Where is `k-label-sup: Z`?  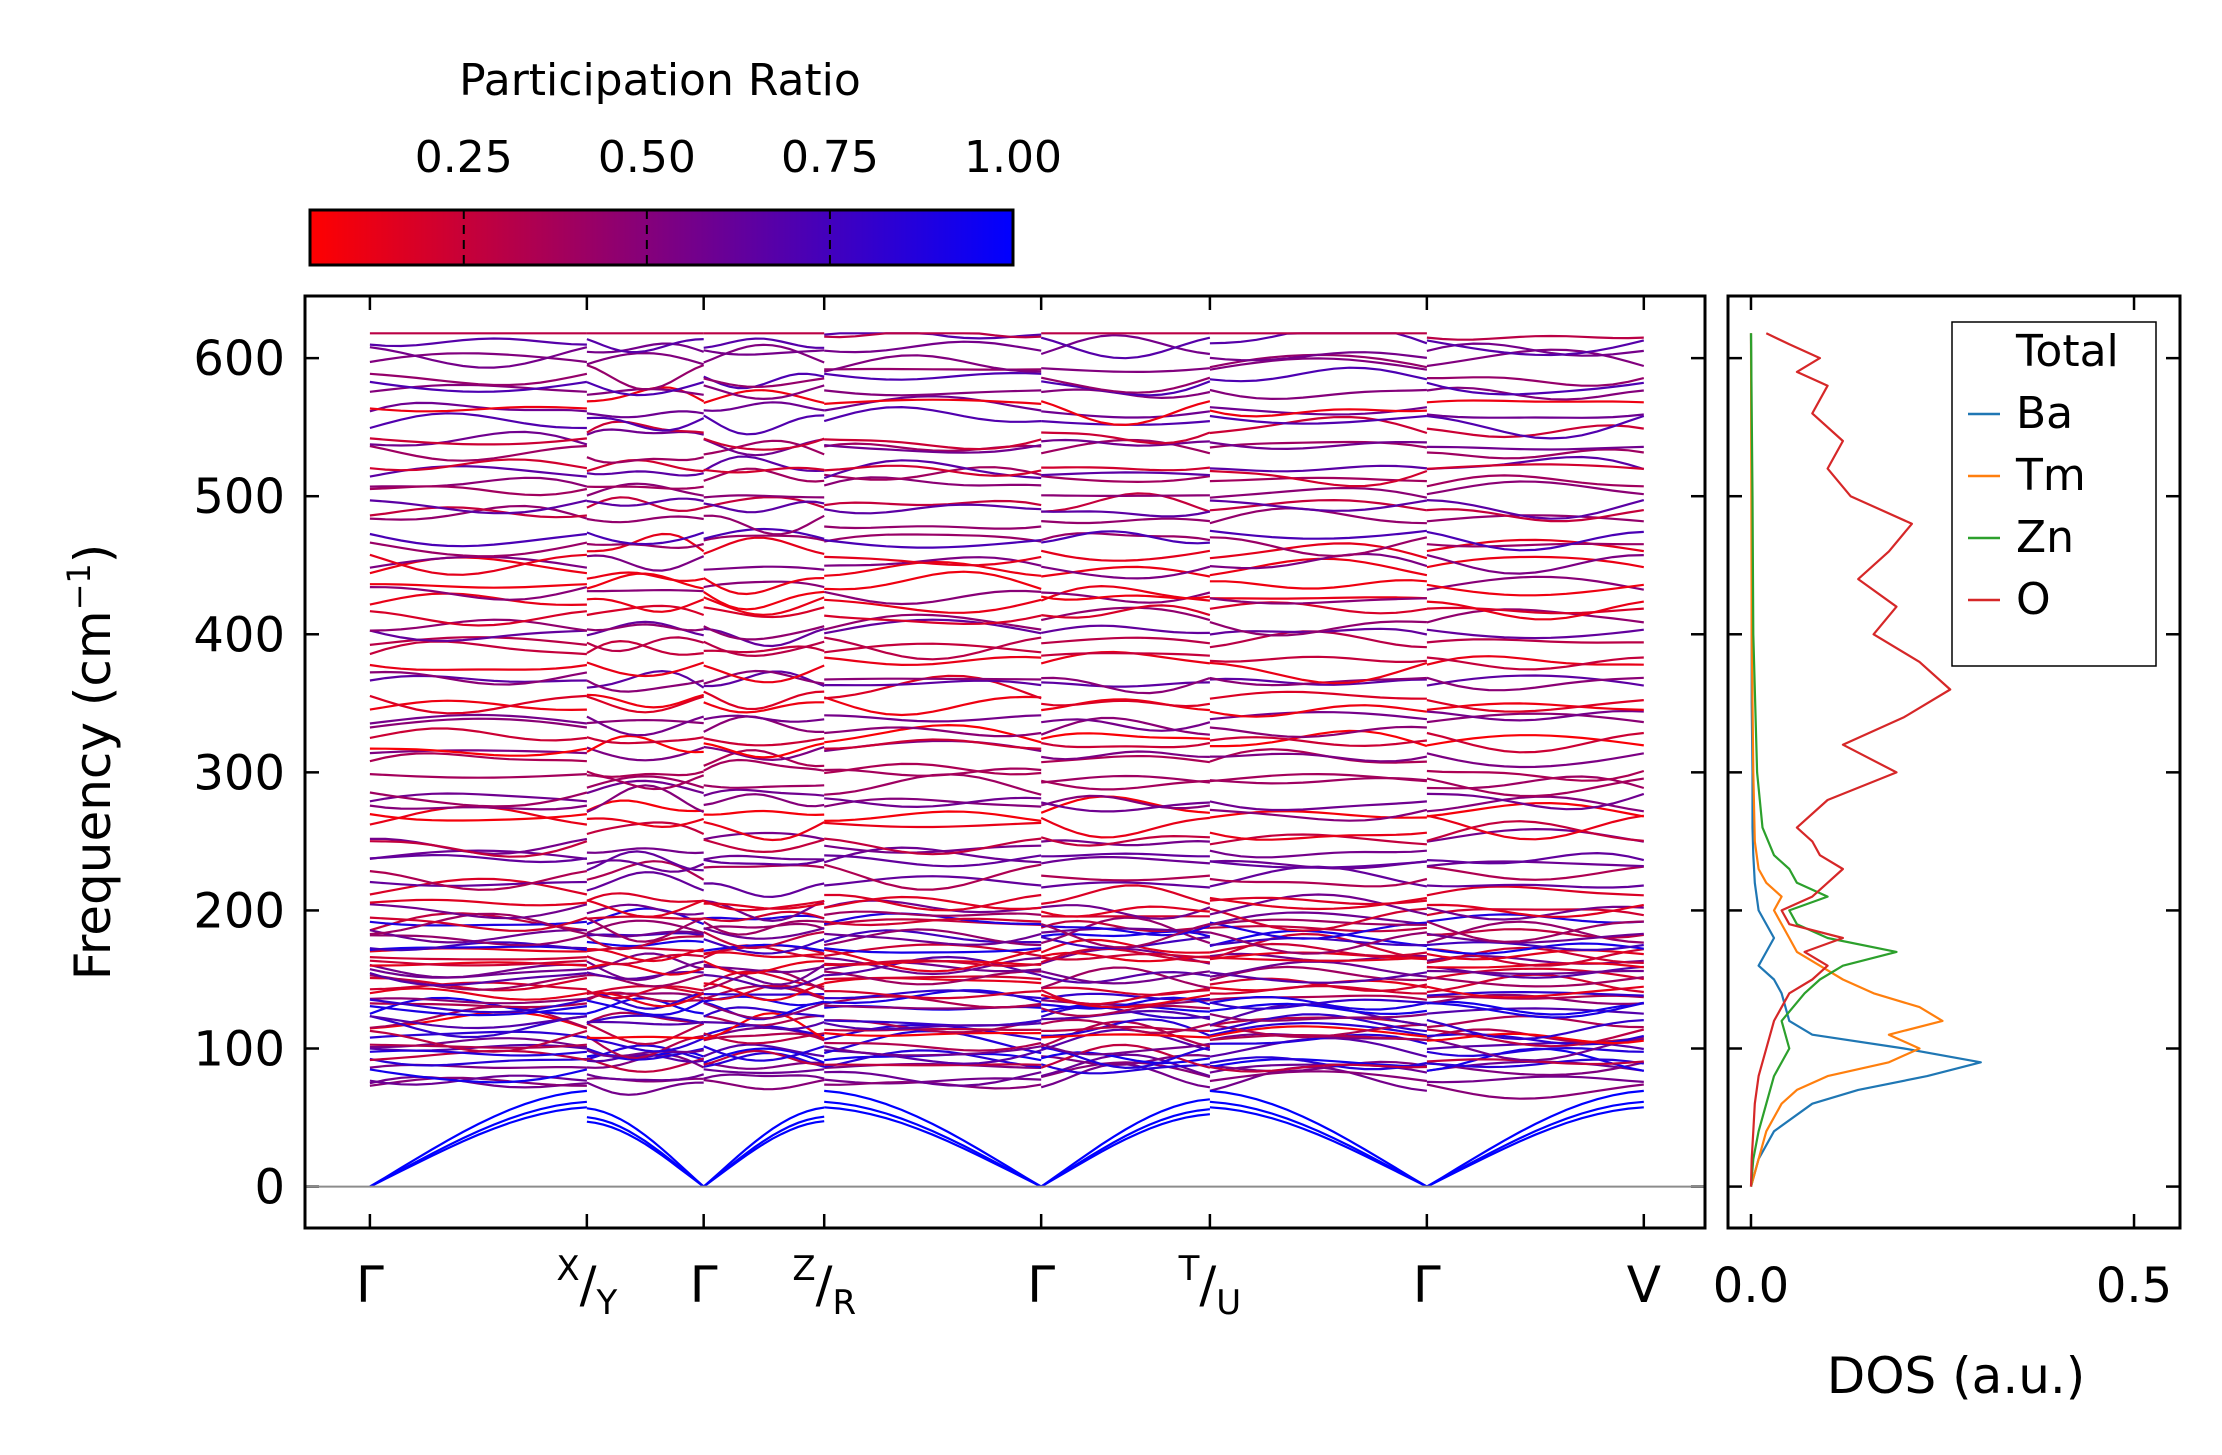
k-label-sup: Z is located at coordinates (803, 1269).